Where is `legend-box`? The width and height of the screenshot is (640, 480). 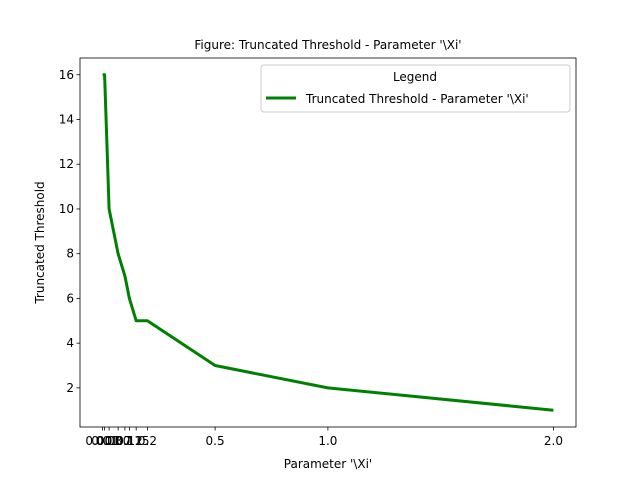 legend-box is located at coordinates (415, 88).